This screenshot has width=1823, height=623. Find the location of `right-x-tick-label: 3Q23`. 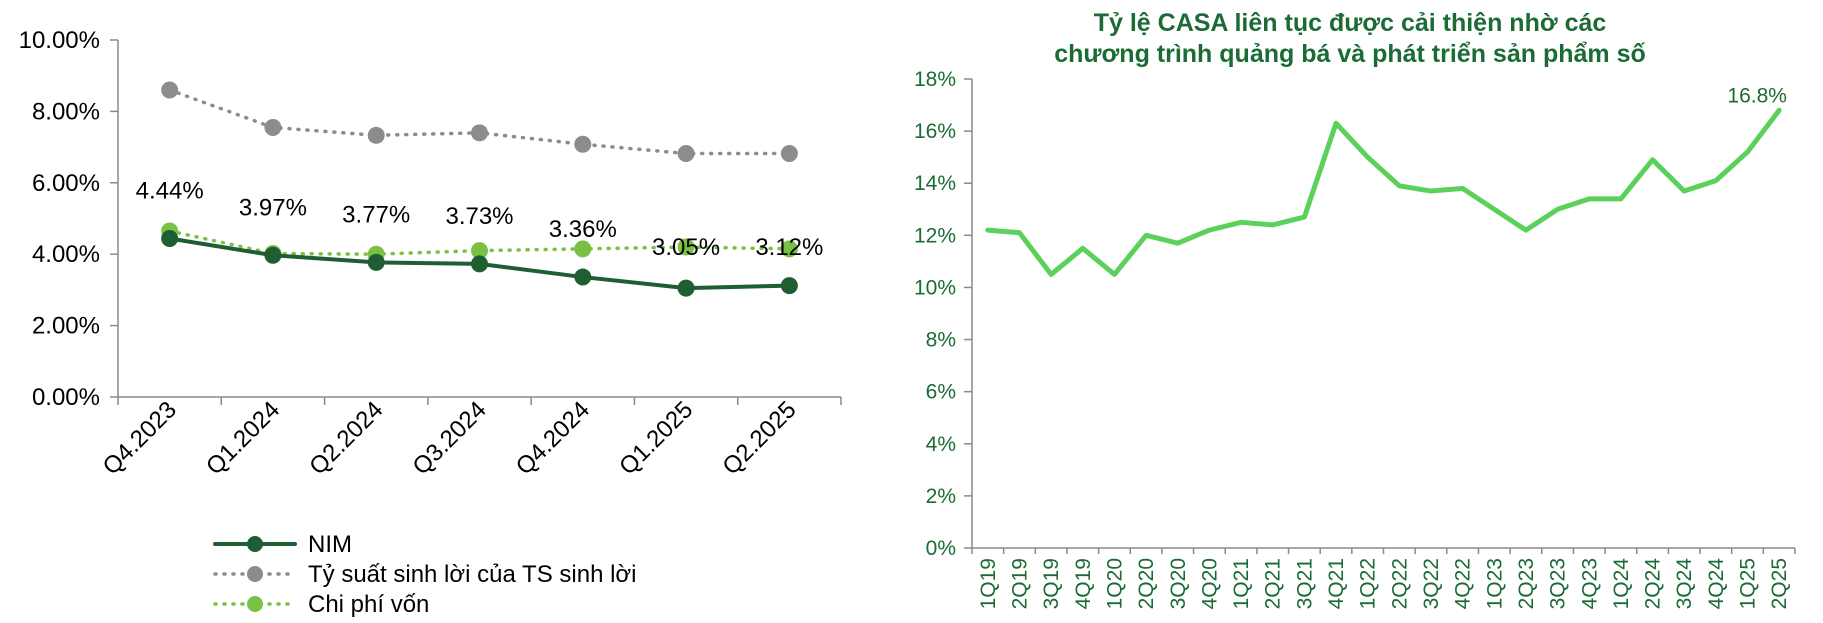

right-x-tick-label: 3Q23 is located at coordinates (1558, 583).